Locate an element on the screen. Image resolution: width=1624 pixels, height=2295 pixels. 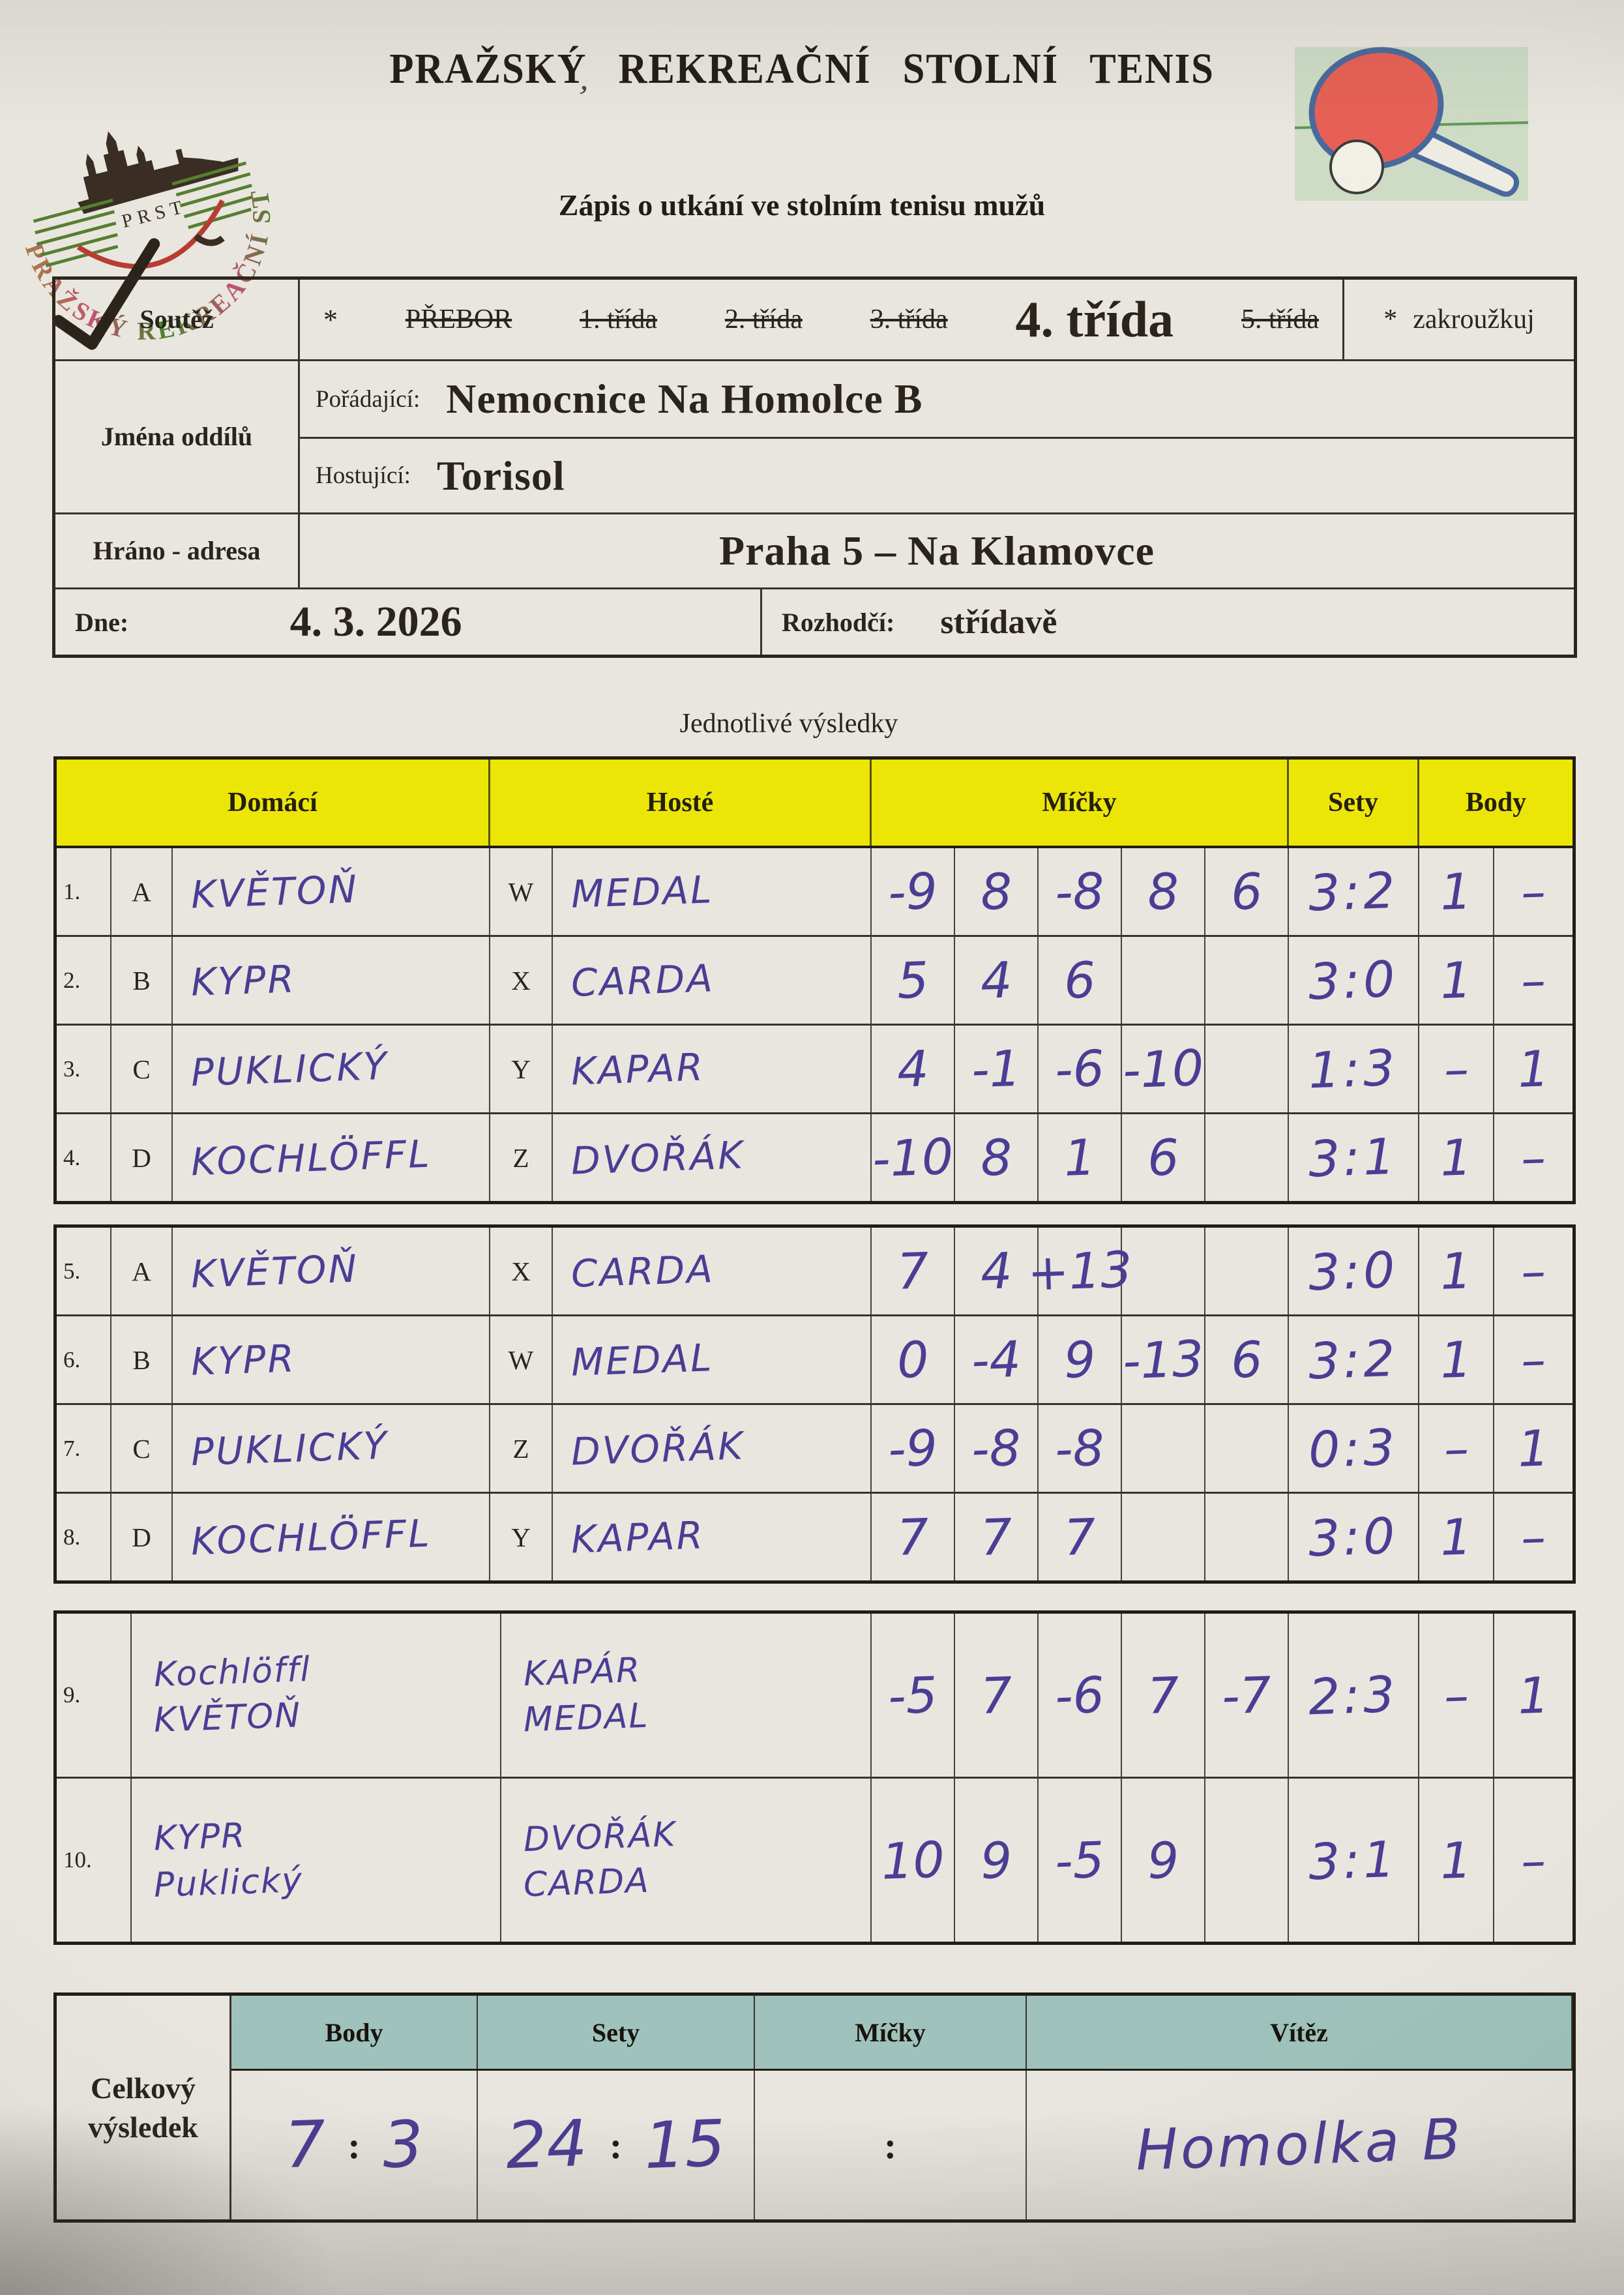
ball-score-cell-text: -1 is located at coordinates (996, 1069).